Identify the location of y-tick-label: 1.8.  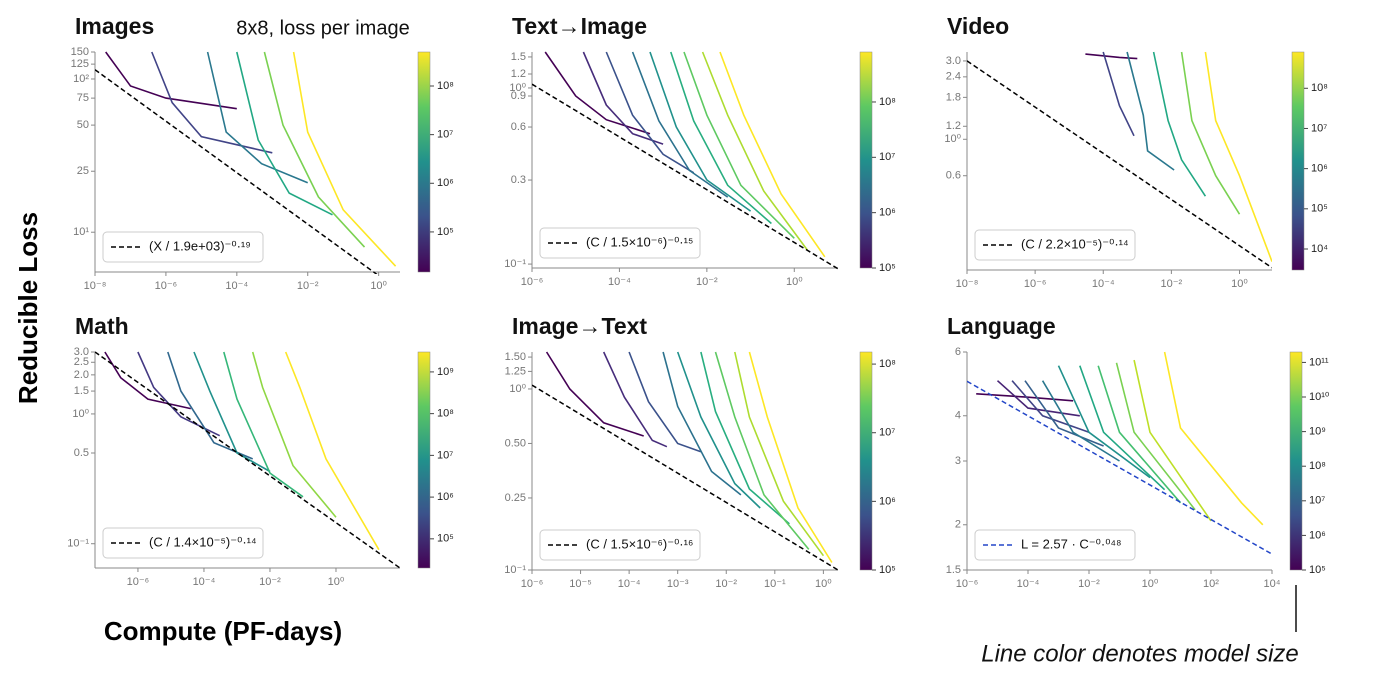
(953, 97).